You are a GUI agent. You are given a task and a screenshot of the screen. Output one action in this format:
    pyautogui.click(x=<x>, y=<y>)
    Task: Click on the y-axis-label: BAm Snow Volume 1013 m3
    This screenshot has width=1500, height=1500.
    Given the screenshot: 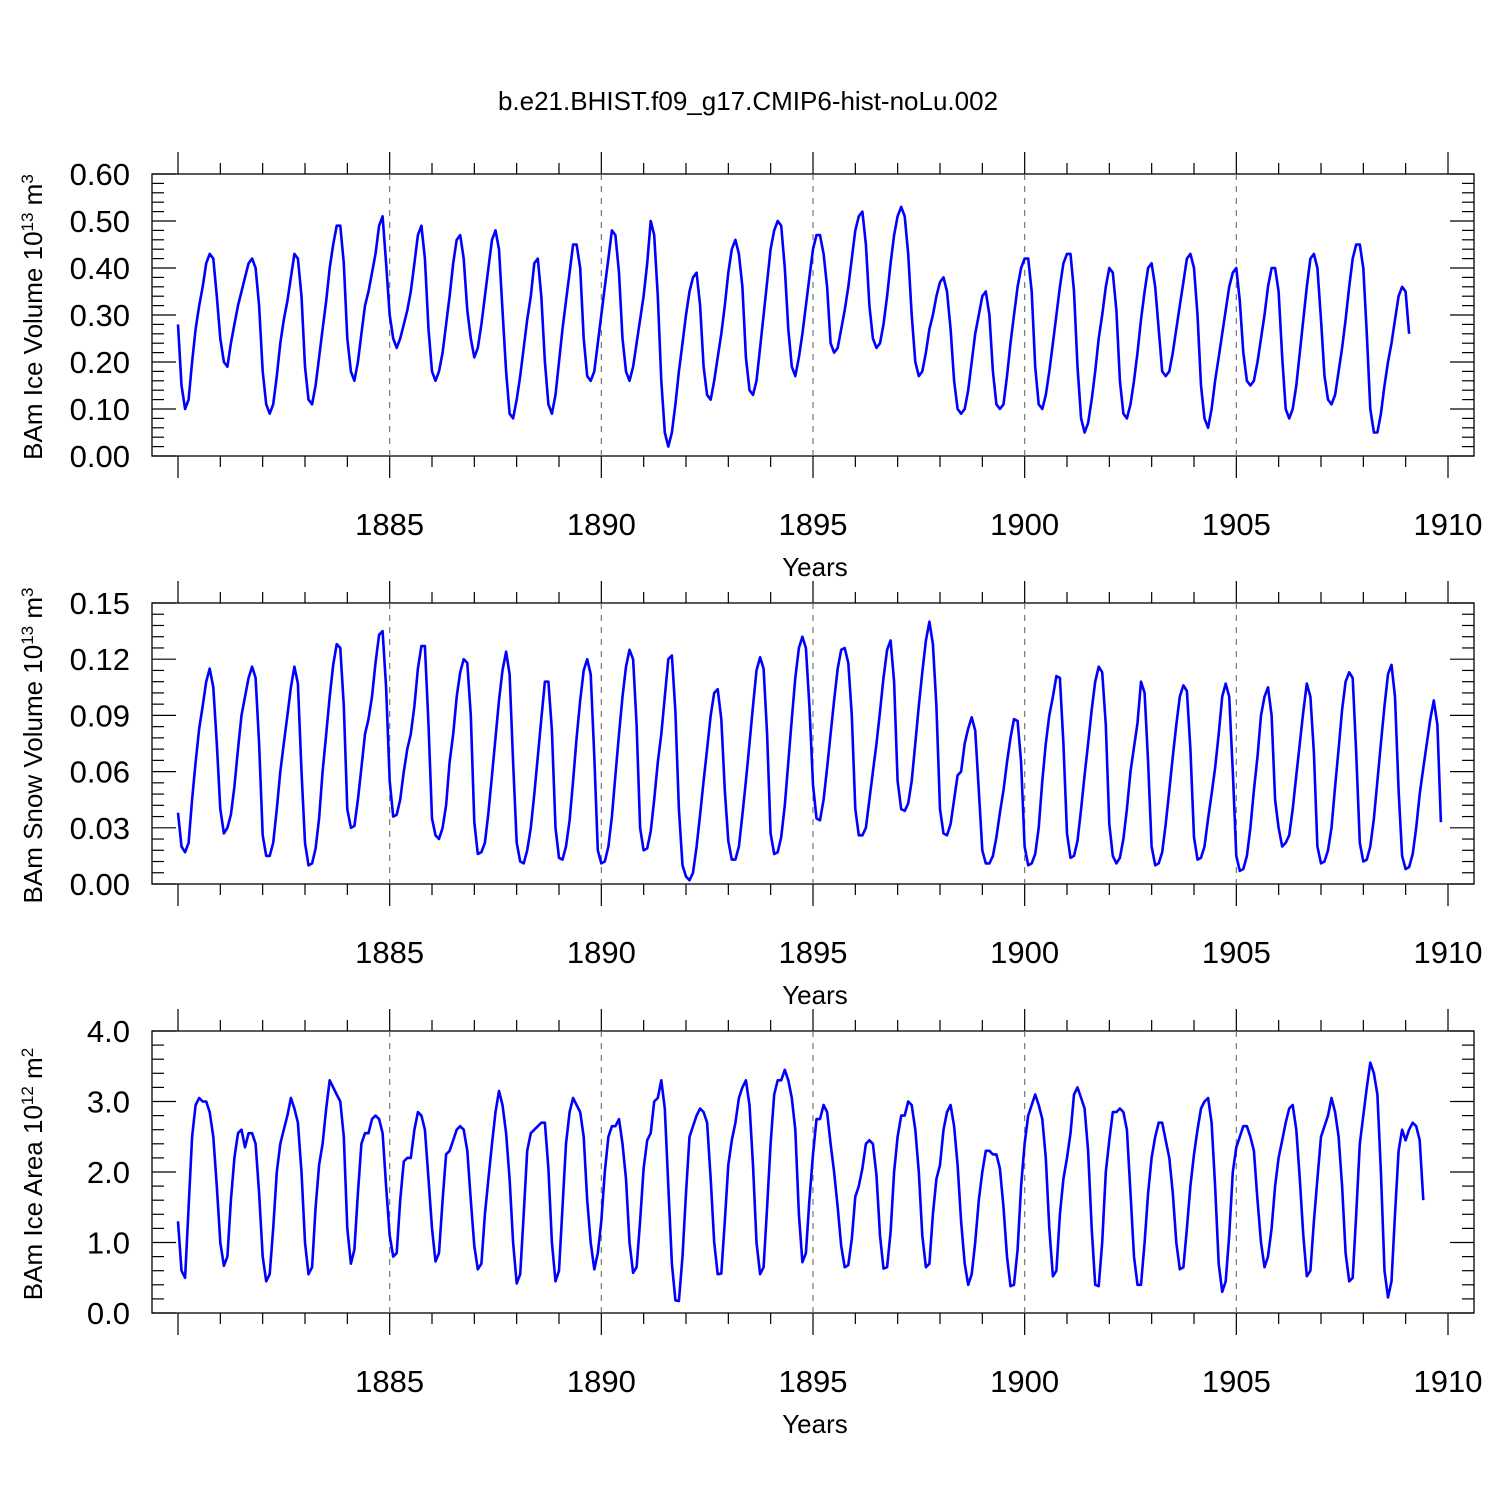 What is the action you would take?
    pyautogui.click(x=33, y=746)
    